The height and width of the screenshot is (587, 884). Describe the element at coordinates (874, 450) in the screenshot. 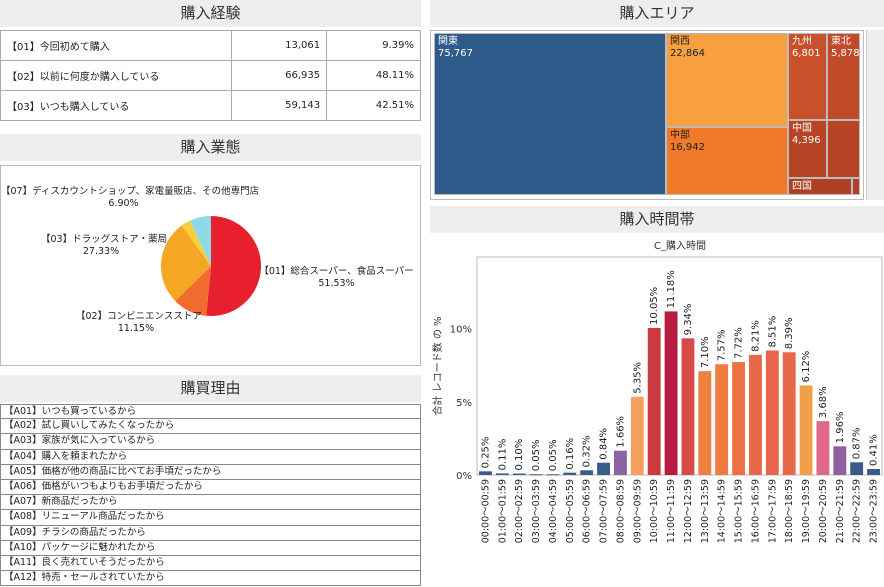

I see `bar-data-label: 0.41%` at that location.